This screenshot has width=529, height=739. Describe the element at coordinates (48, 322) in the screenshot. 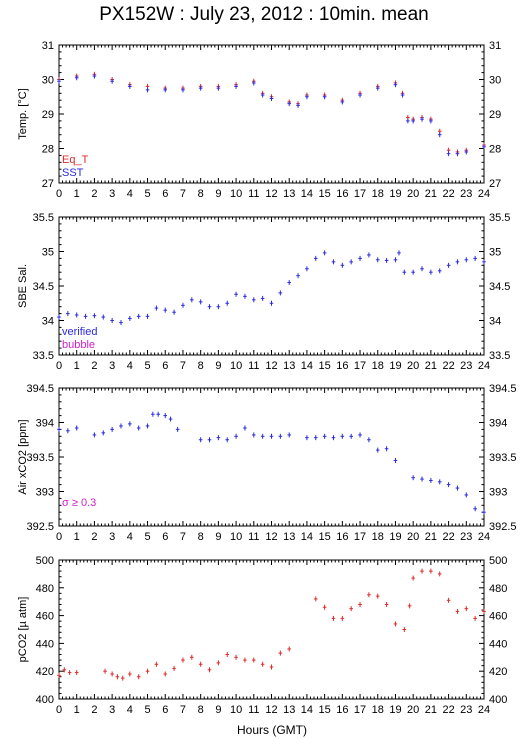

I see `y-tick-label-left: 34` at that location.